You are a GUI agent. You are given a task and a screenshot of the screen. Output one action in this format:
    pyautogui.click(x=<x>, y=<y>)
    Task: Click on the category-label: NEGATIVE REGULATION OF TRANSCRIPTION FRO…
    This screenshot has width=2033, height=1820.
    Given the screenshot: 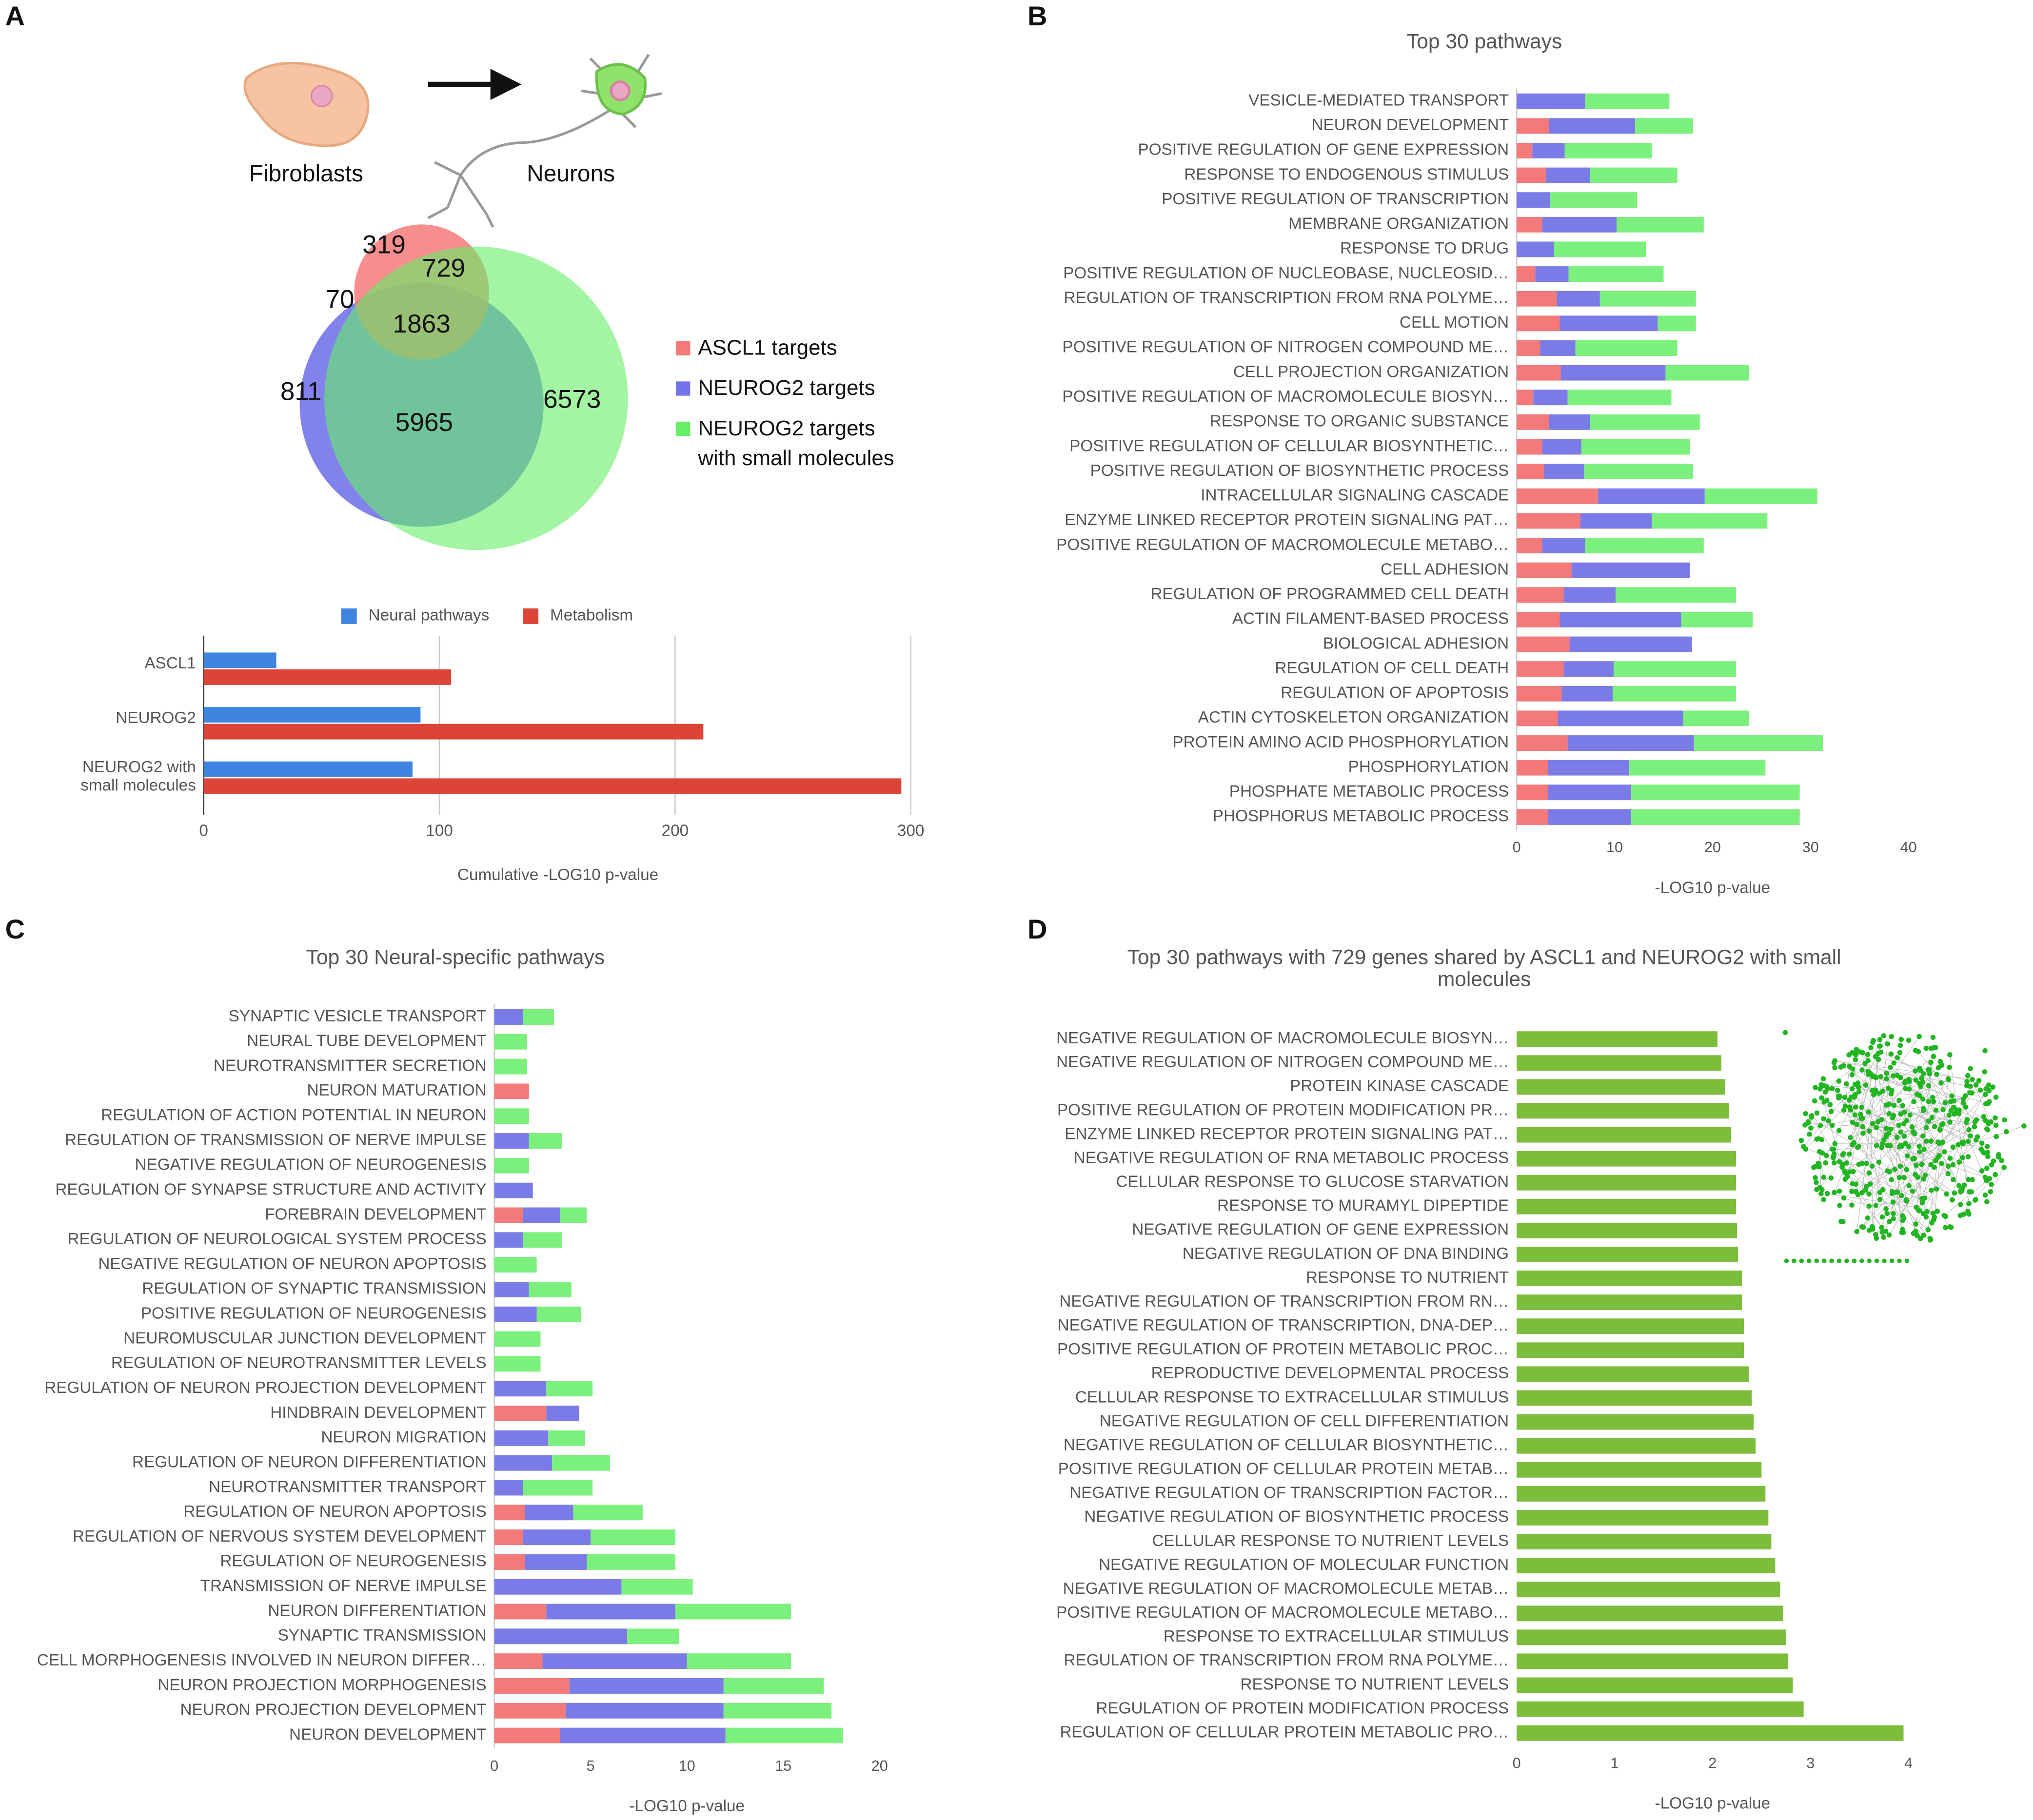 What is the action you would take?
    pyautogui.click(x=1284, y=1301)
    